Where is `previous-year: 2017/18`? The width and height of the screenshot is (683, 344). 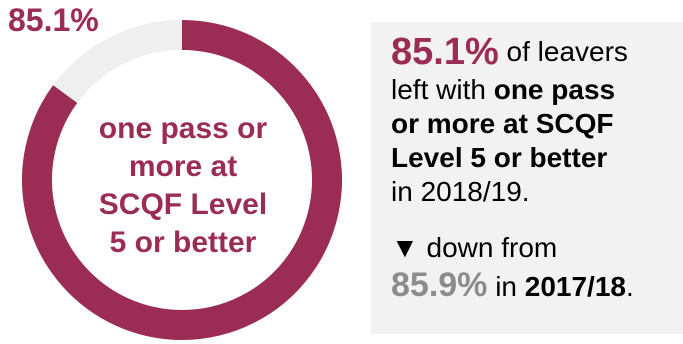 previous-year: 2017/18 is located at coordinates (575, 286).